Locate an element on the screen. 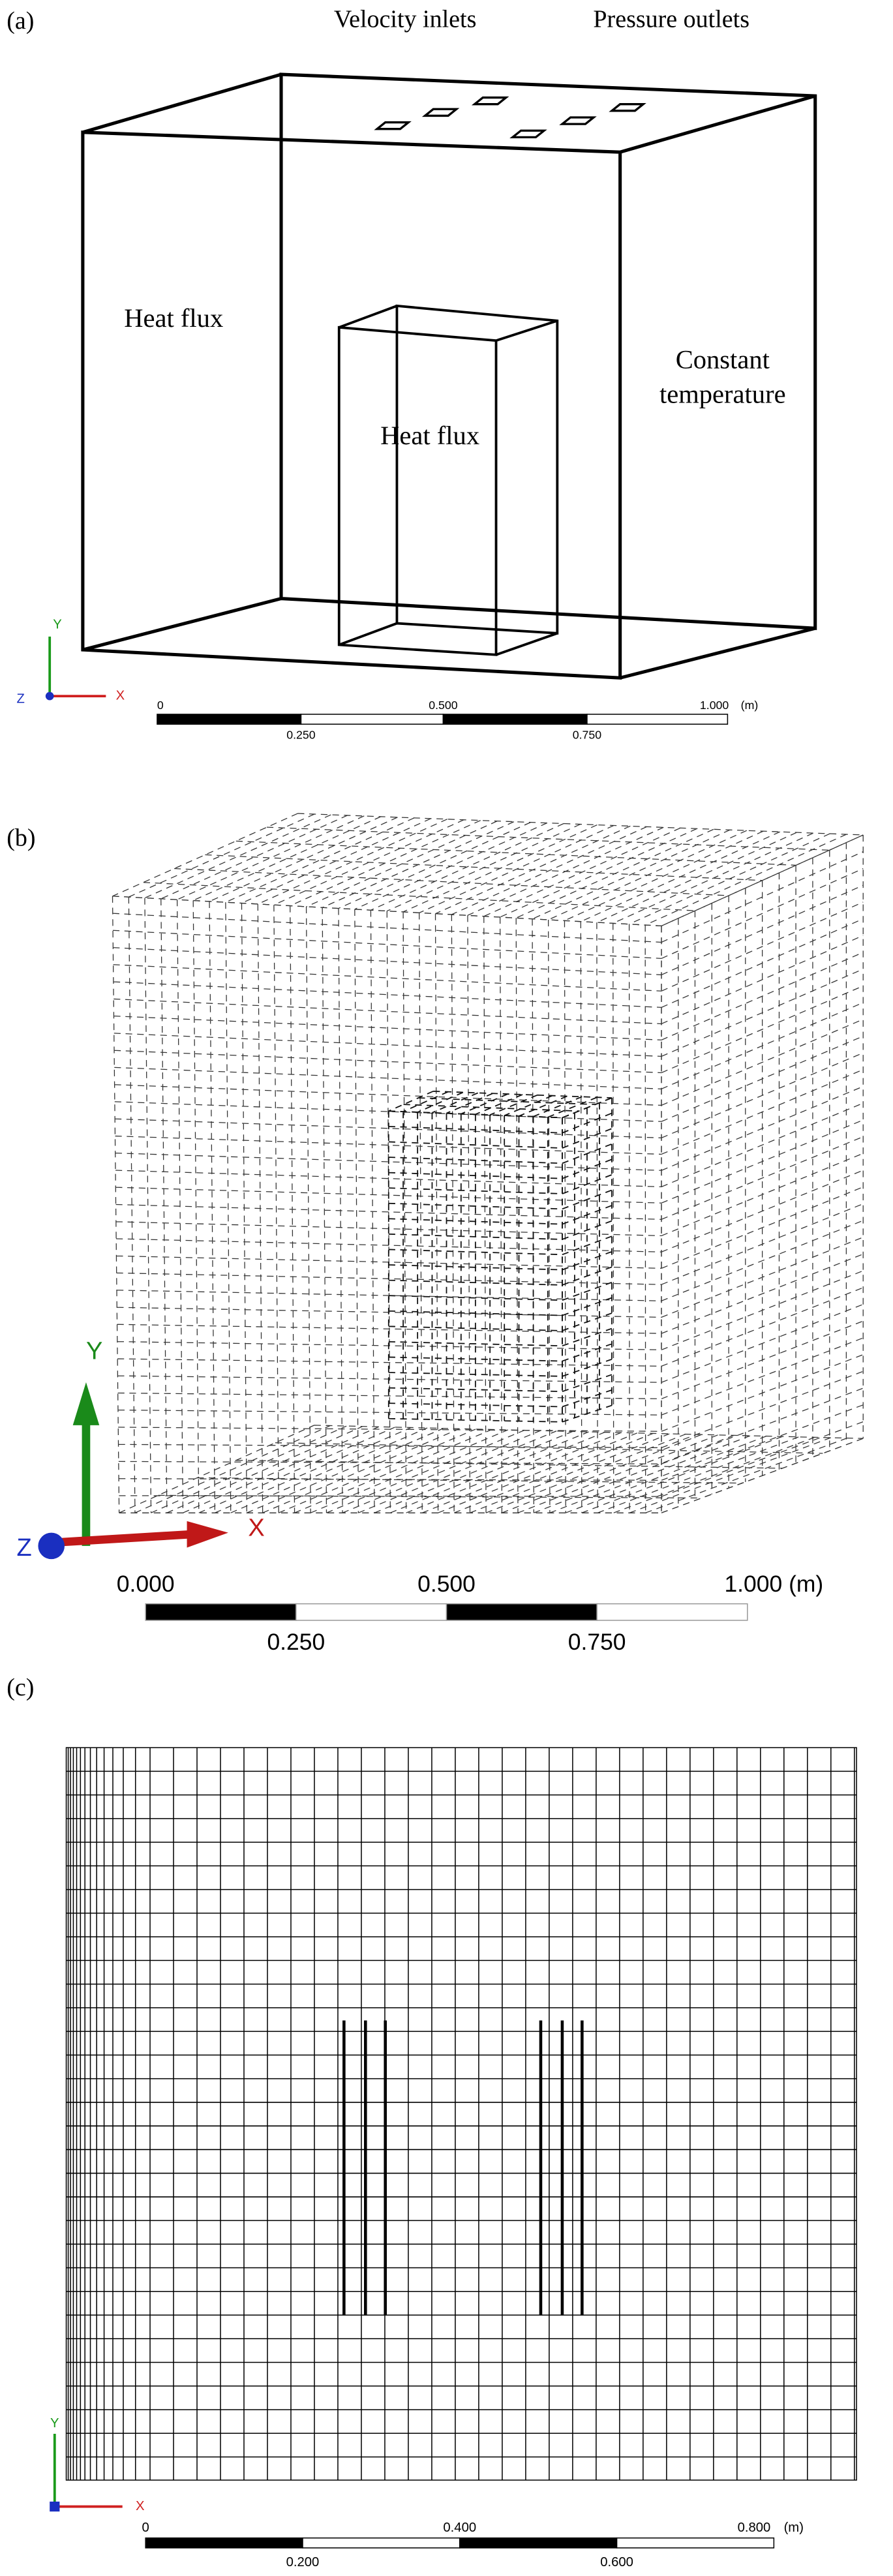  annotation: Constant is located at coordinates (723, 359).